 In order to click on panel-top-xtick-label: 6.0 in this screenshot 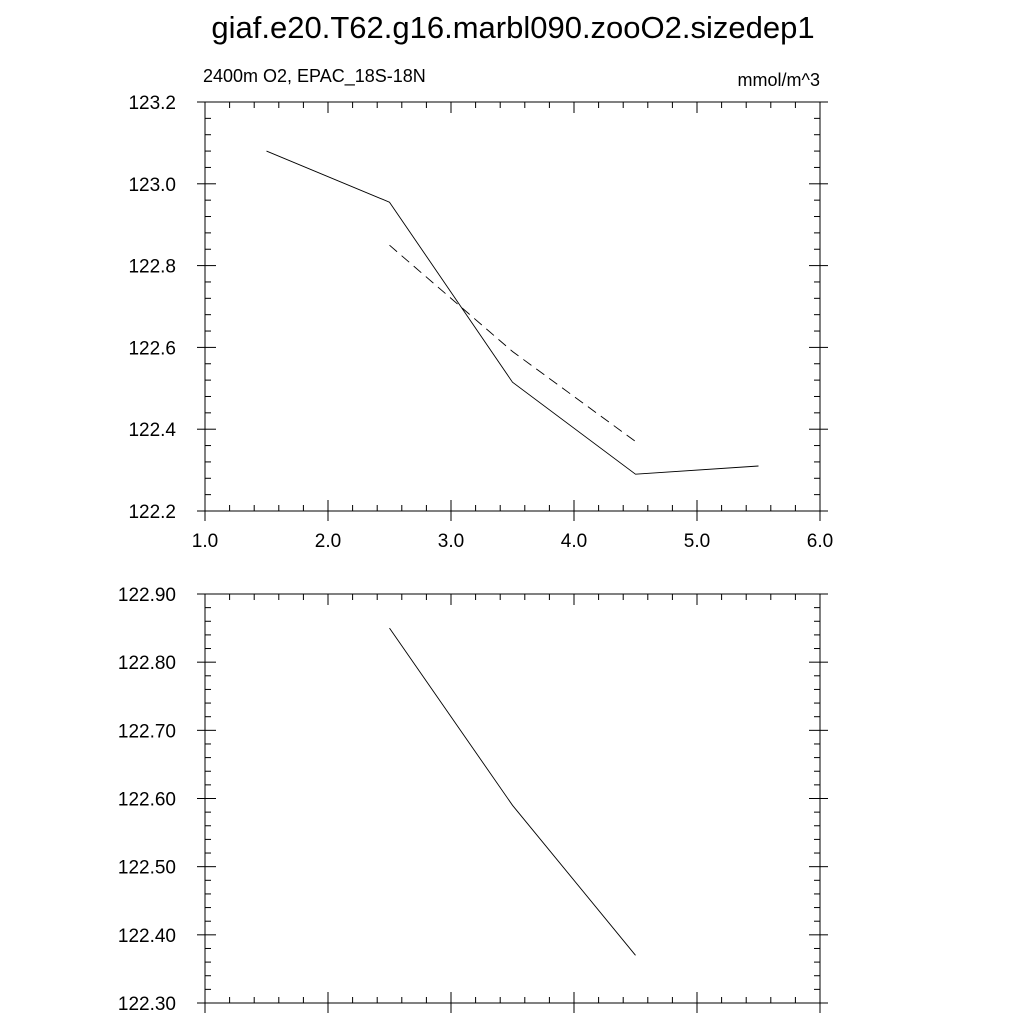, I will do `click(820, 541)`.